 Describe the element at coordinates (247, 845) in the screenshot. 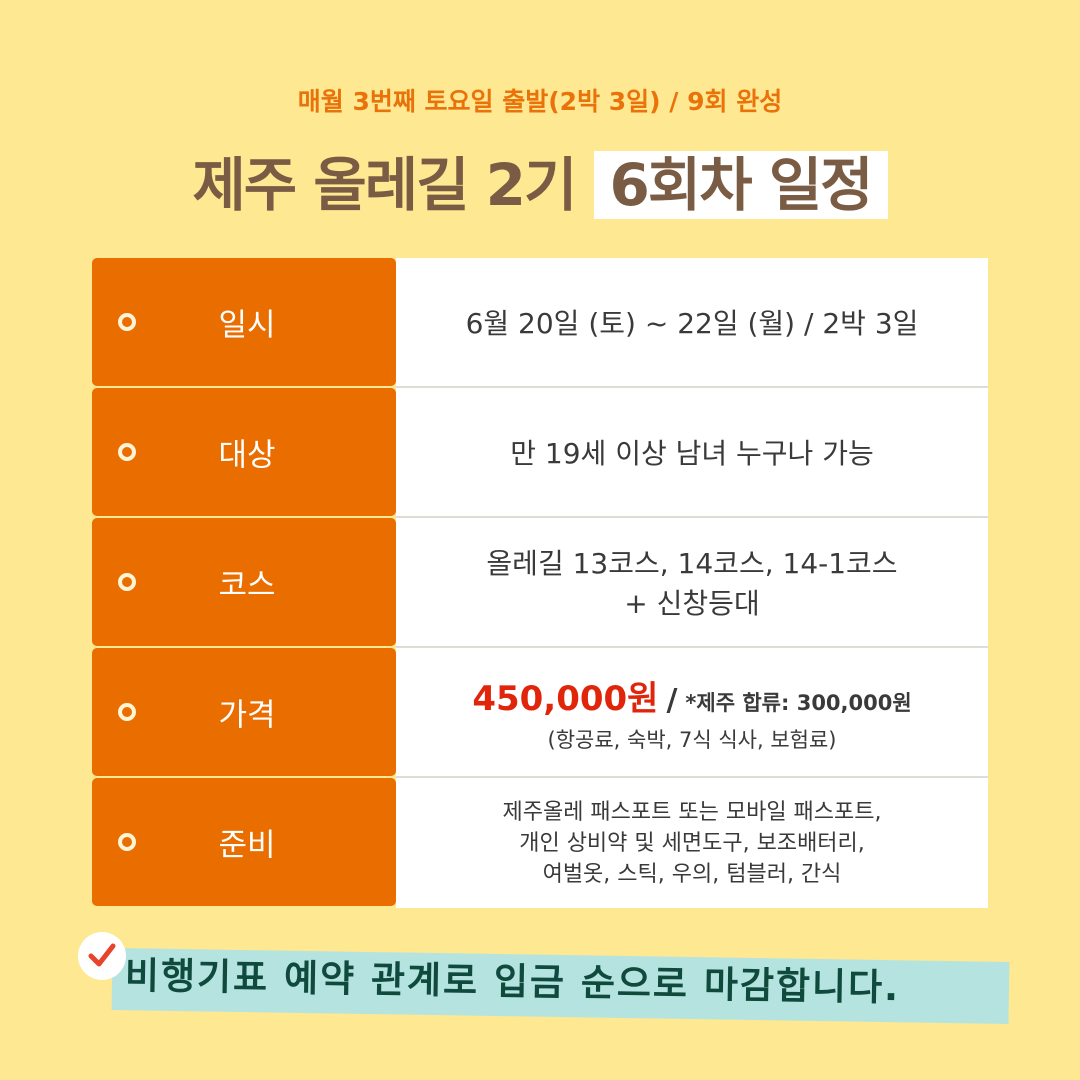

I see `row-label: 준비` at that location.